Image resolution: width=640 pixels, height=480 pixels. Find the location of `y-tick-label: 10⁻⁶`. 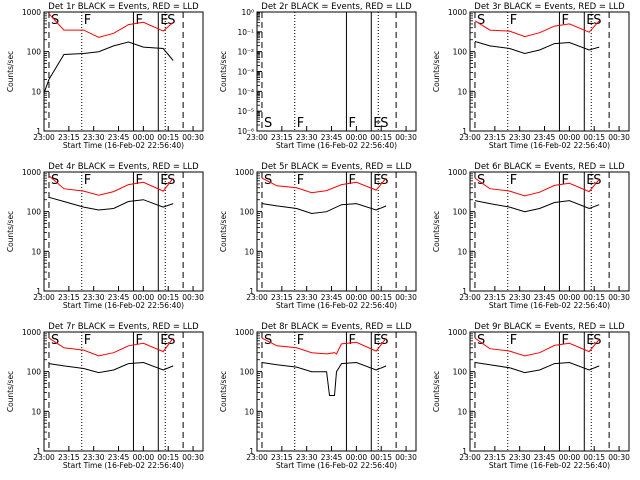

y-tick-label: 10⁻⁶ is located at coordinates (245, 131).